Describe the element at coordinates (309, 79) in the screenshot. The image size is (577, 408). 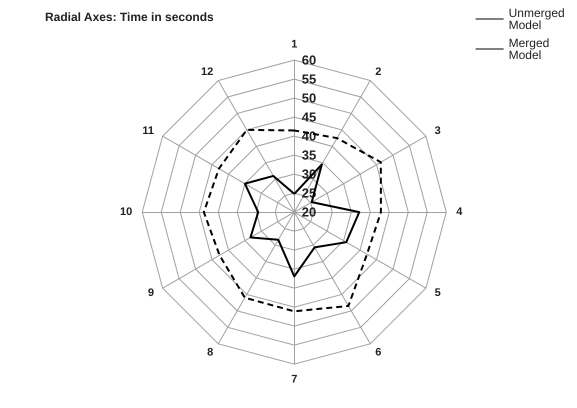
I see `y-tick-label: 55` at that location.